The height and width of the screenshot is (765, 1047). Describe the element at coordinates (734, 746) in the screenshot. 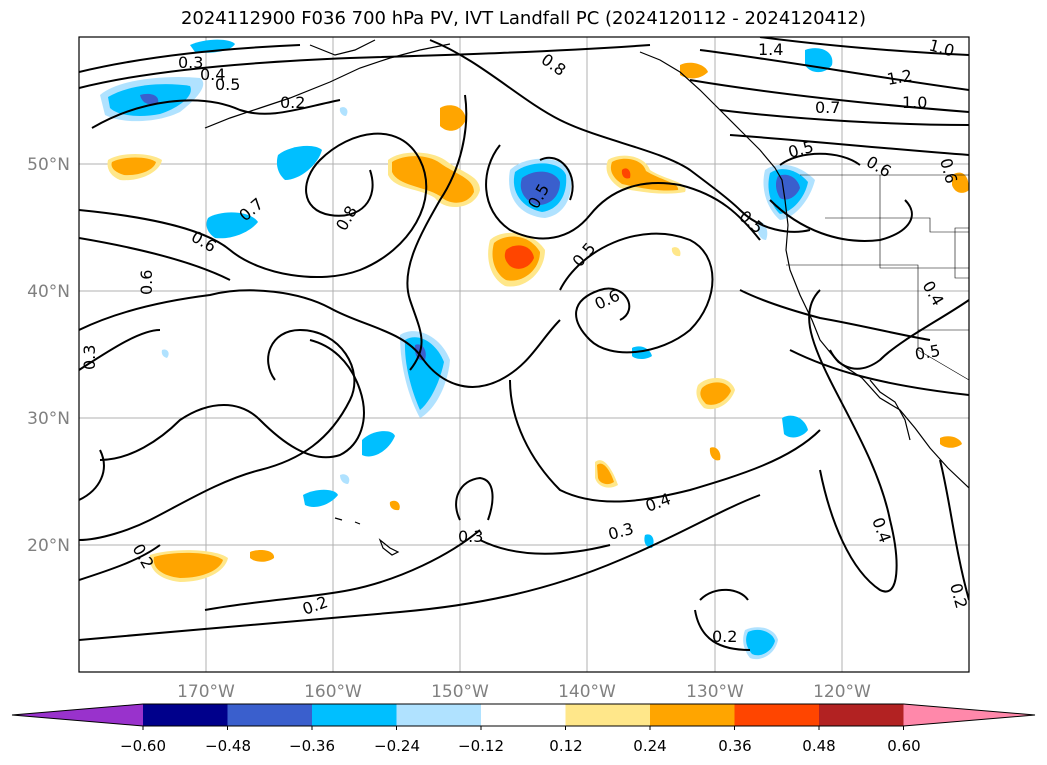

I see `colorbar-tick: 0.36` at that location.